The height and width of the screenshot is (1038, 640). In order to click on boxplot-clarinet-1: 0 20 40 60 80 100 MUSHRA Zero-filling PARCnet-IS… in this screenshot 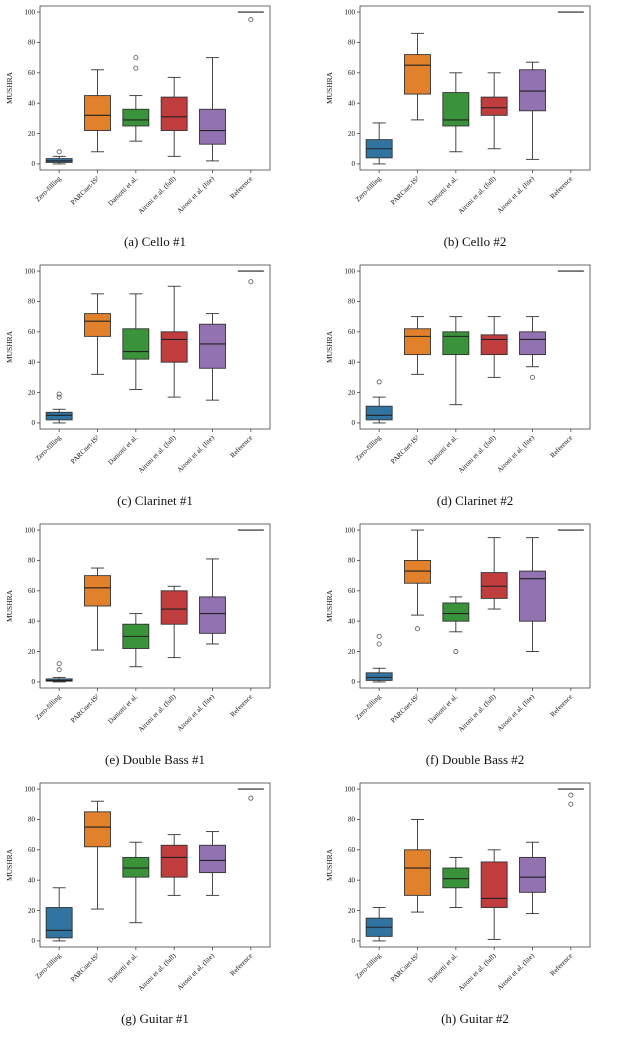, I will do `click(138, 369)`.